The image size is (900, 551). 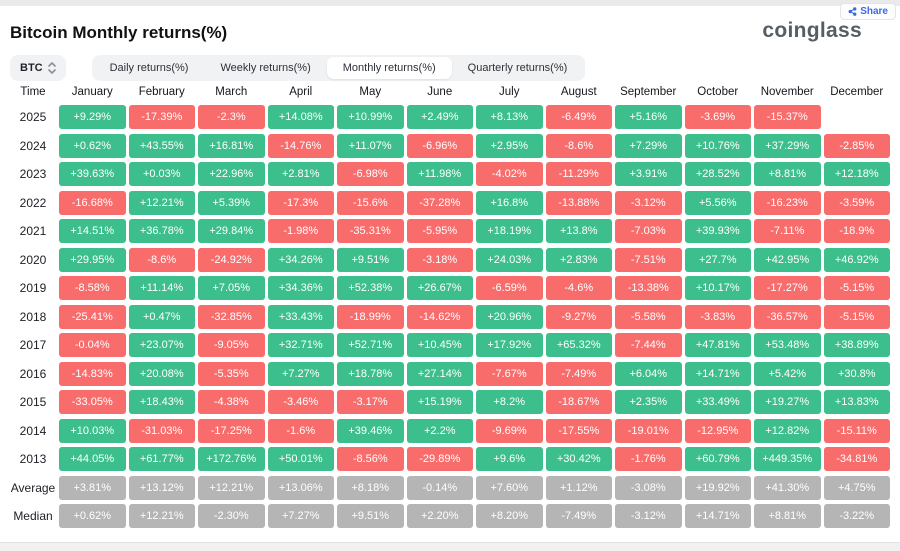 I want to click on col-head-august: August, so click(x=578, y=92).